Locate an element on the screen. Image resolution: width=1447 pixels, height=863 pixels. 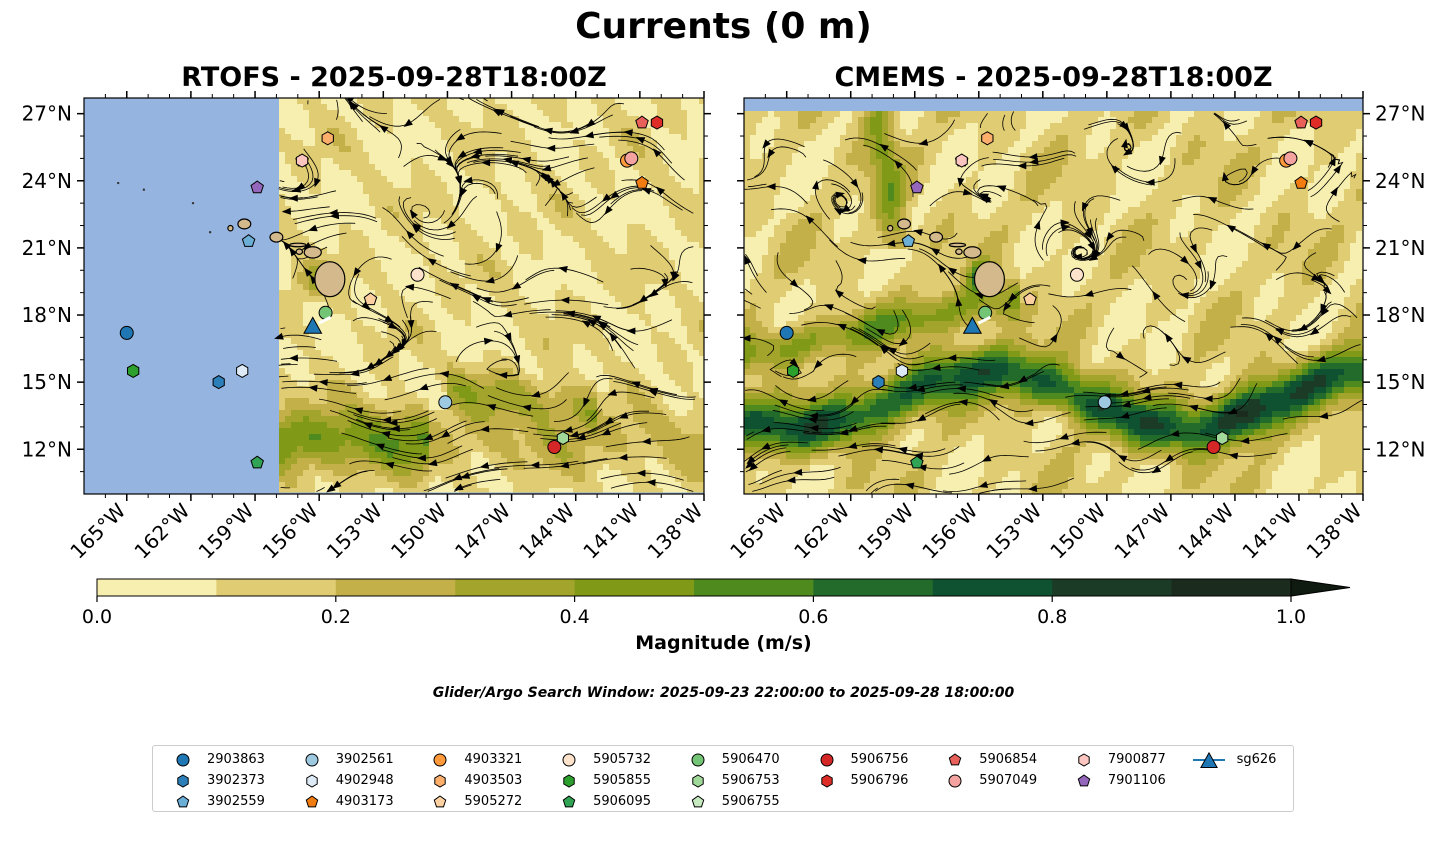
lat-tick-label: 27°N is located at coordinates (47, 114).